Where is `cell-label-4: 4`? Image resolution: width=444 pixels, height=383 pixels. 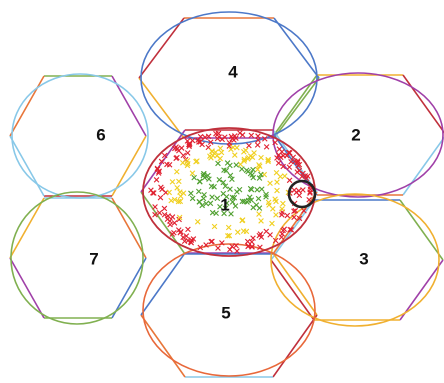
cell-label-4: 4 is located at coordinates (233, 71).